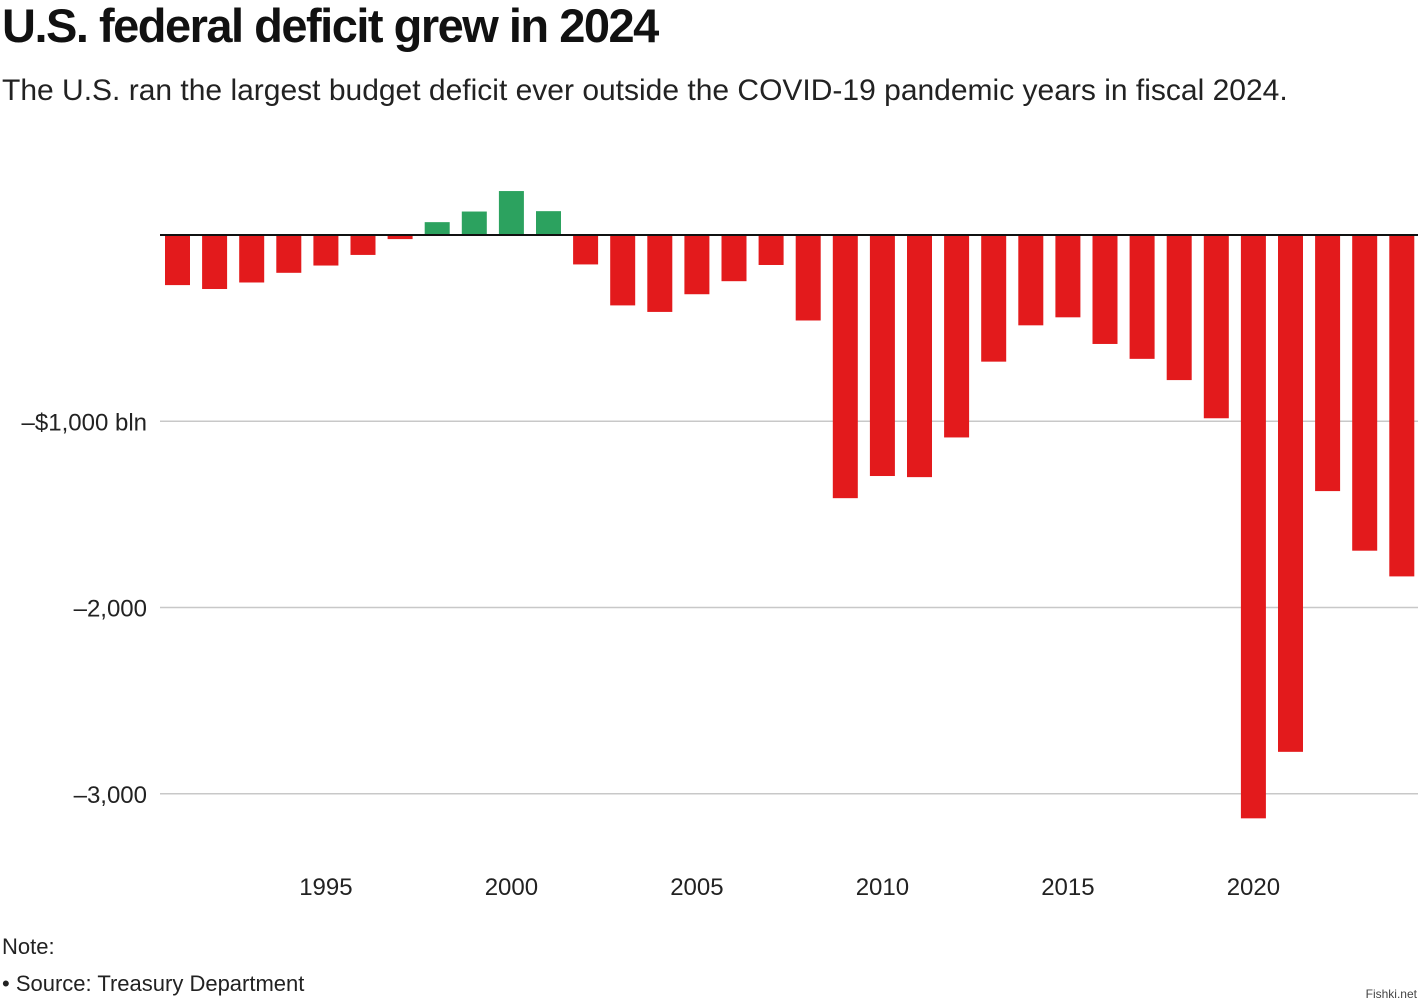 The image size is (1420, 1004). What do you see at coordinates (1253, 887) in the screenshot?
I see `x-tick-label: 2020` at bounding box center [1253, 887].